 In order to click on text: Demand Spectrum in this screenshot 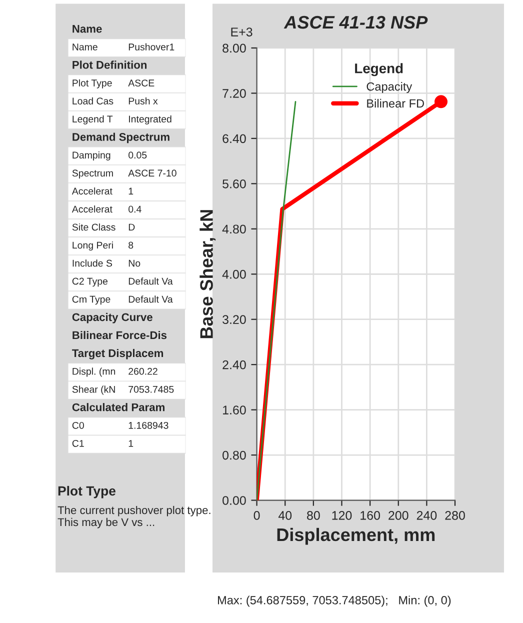, I will do `click(121, 138)`.